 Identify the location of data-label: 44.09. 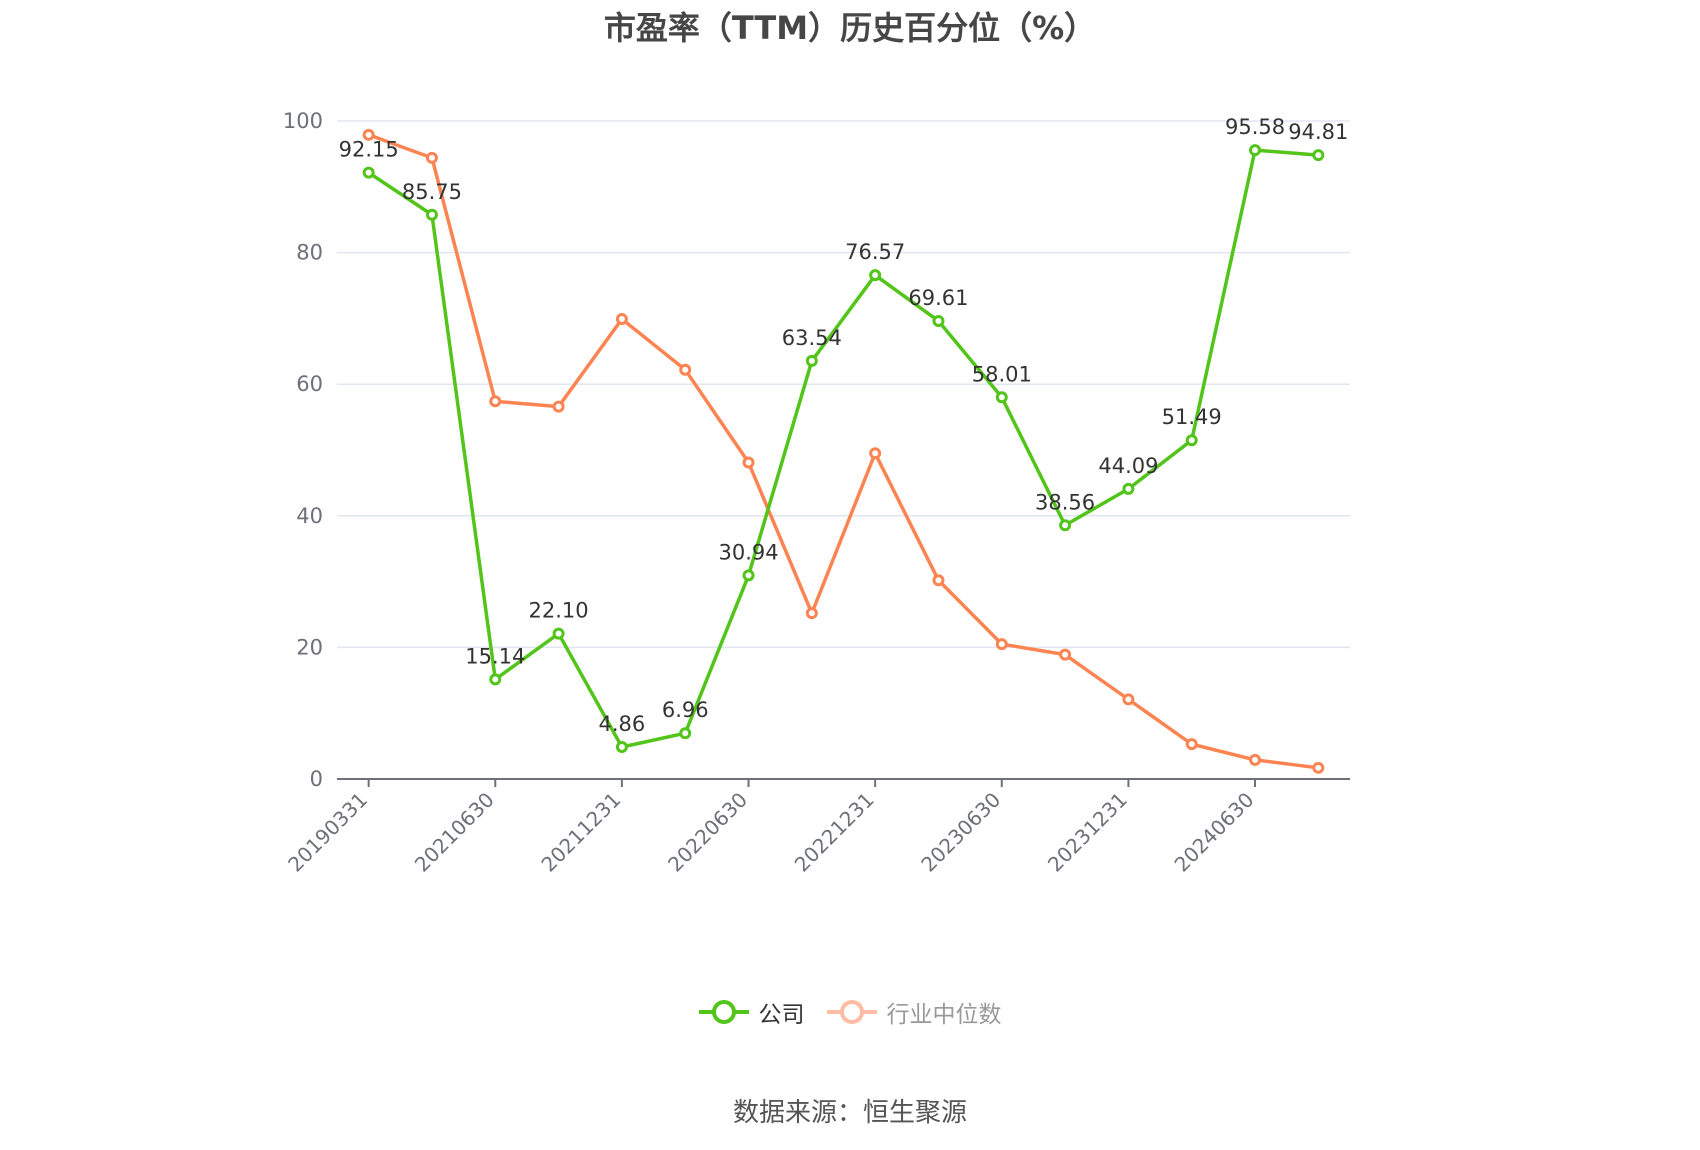
(1128, 466).